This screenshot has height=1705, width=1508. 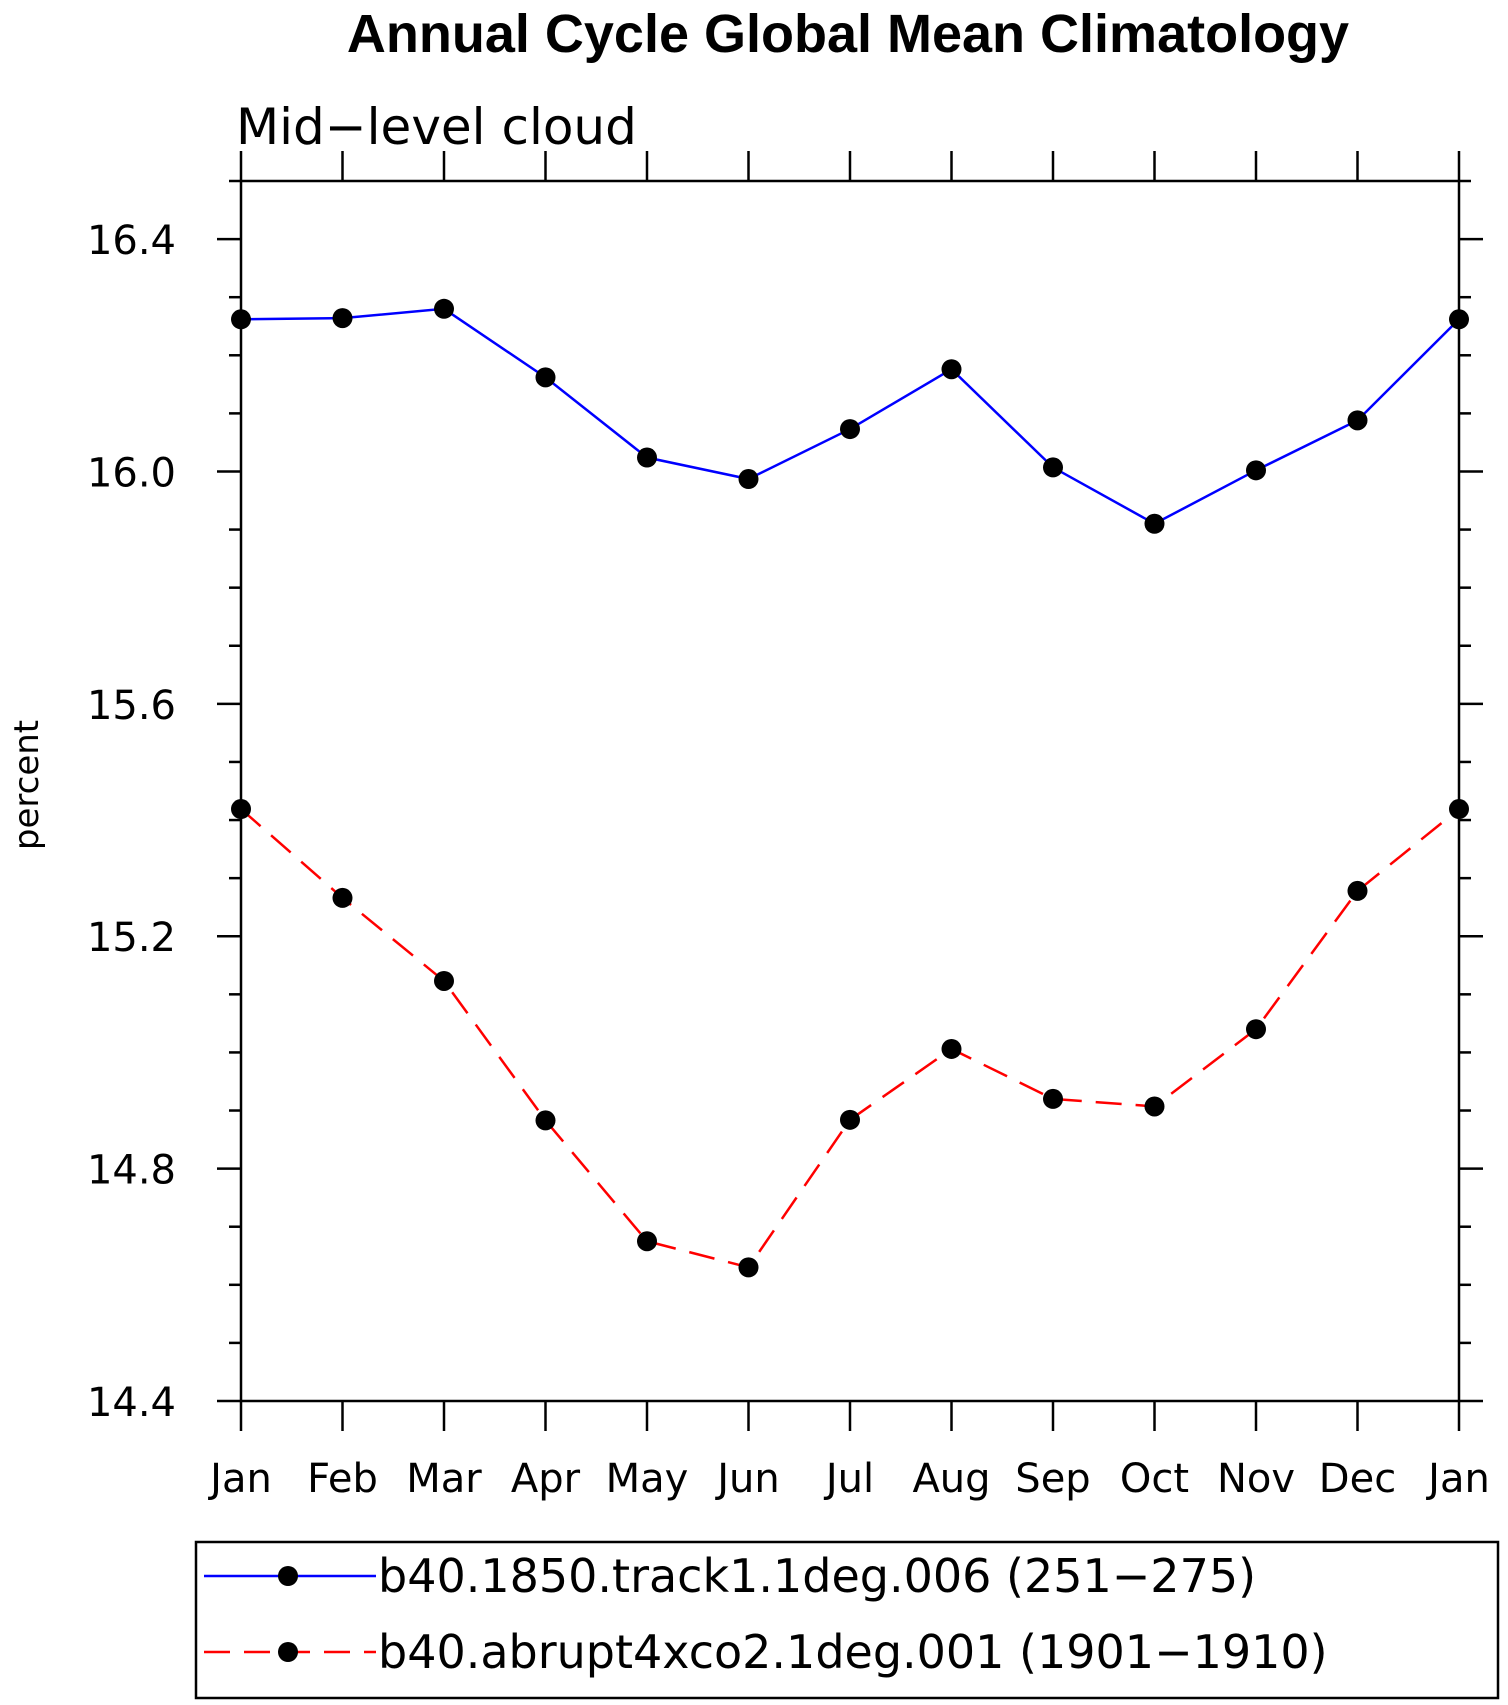 What do you see at coordinates (848, 34) in the screenshot?
I see `chart-title: Annual Cycle Global Mean Climatology` at bounding box center [848, 34].